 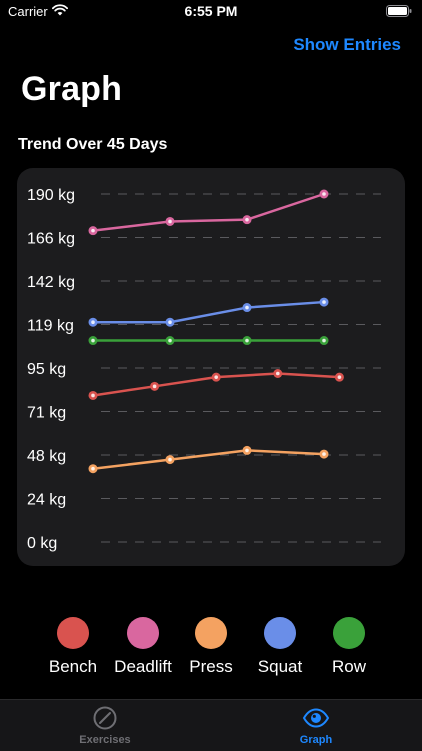 I want to click on y-tick-label: 190 kg, so click(x=51, y=195).